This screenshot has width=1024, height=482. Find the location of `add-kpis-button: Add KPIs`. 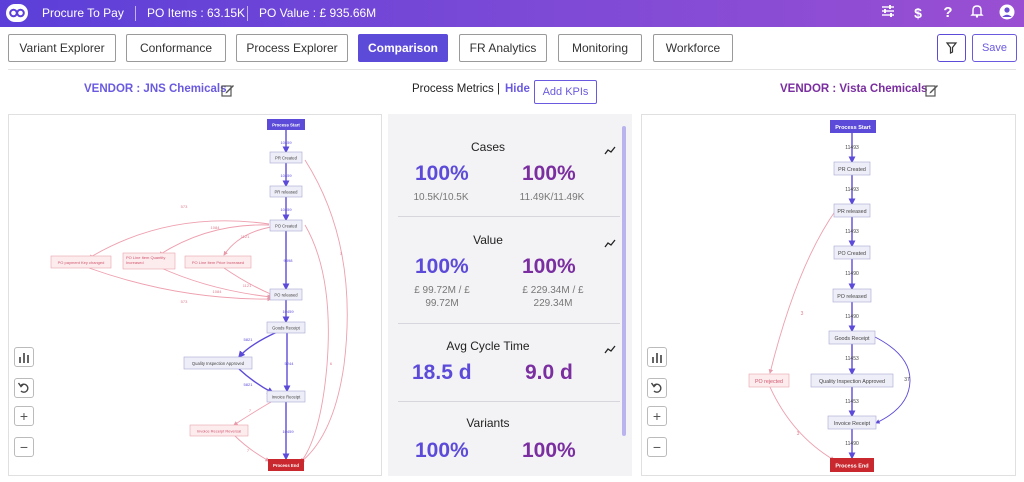

add-kpis-button: Add KPIs is located at coordinates (565, 92).